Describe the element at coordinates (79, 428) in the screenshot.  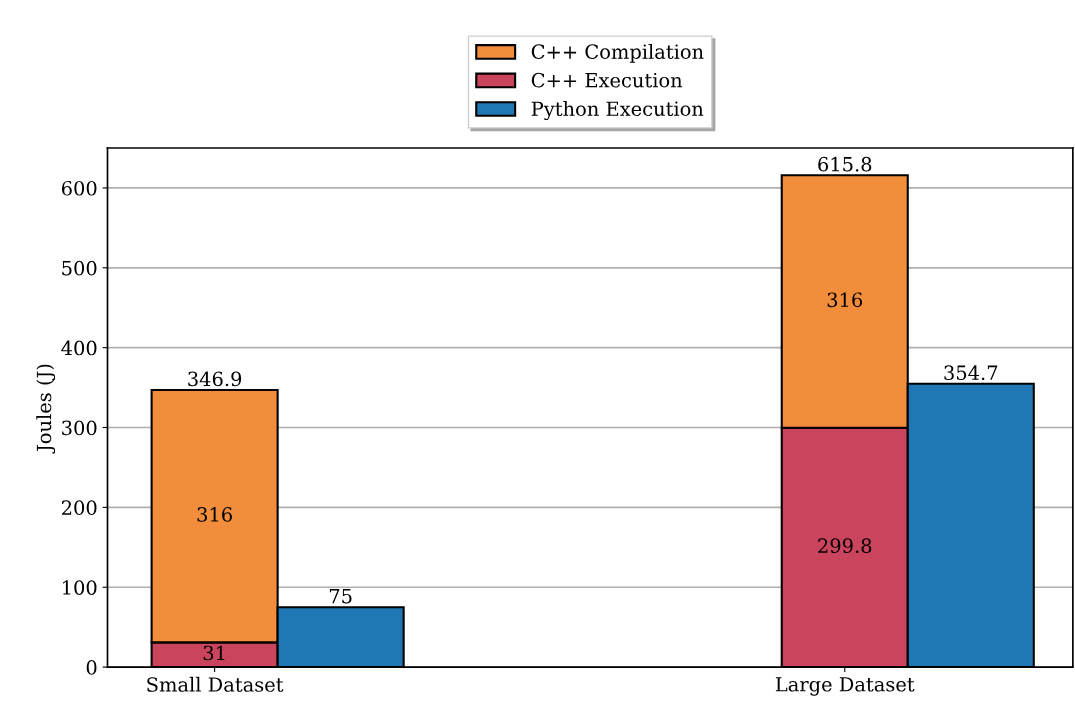
I see `y-tick-label: 300` at that location.